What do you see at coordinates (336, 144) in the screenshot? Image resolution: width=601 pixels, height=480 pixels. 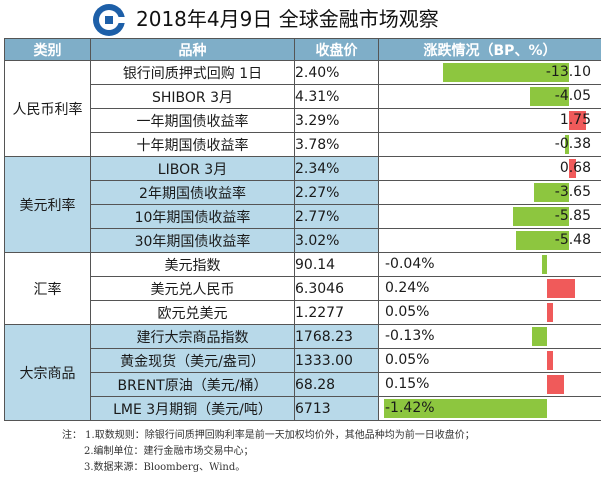 I see `close-value: 3.78%` at bounding box center [336, 144].